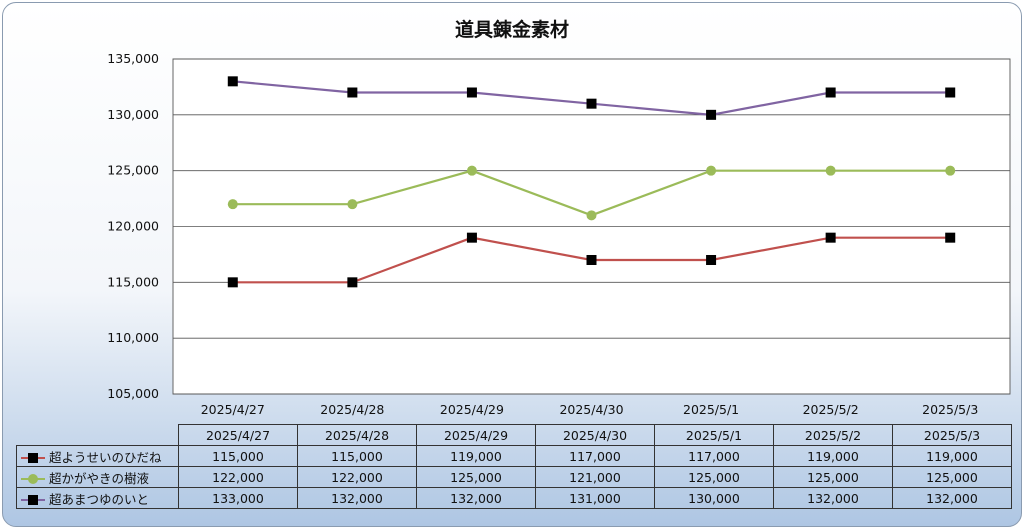 The image size is (1024, 529). What do you see at coordinates (133, 226) in the screenshot?
I see `y-tick-label: 120,000` at bounding box center [133, 226].